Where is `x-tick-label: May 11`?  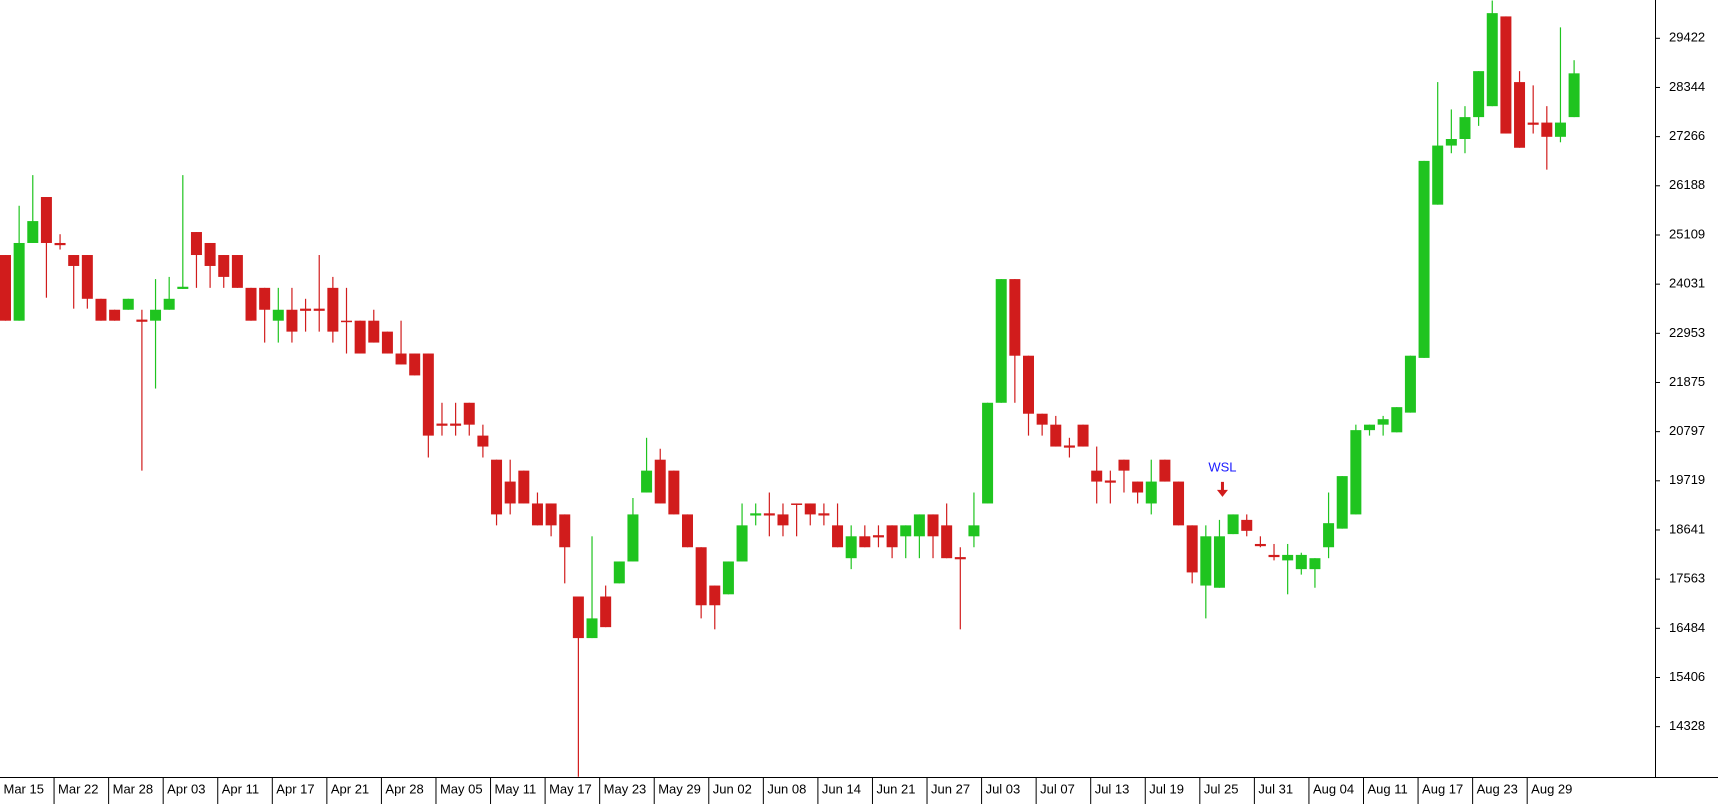 x-tick-label: May 11 is located at coordinates (516, 788).